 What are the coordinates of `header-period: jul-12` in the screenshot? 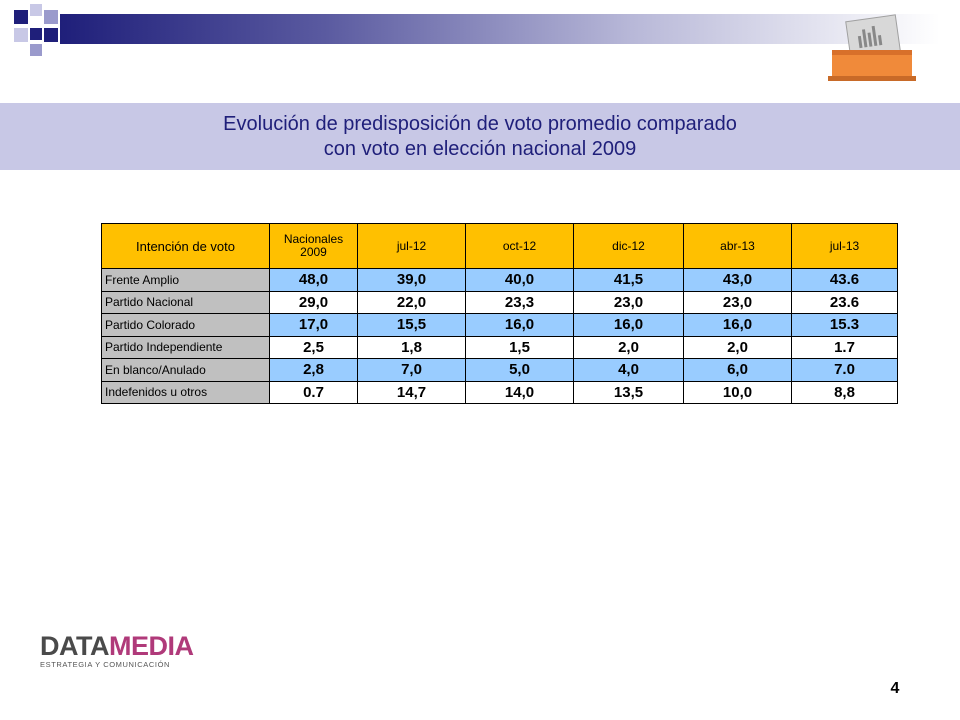 It's located at (411, 246).